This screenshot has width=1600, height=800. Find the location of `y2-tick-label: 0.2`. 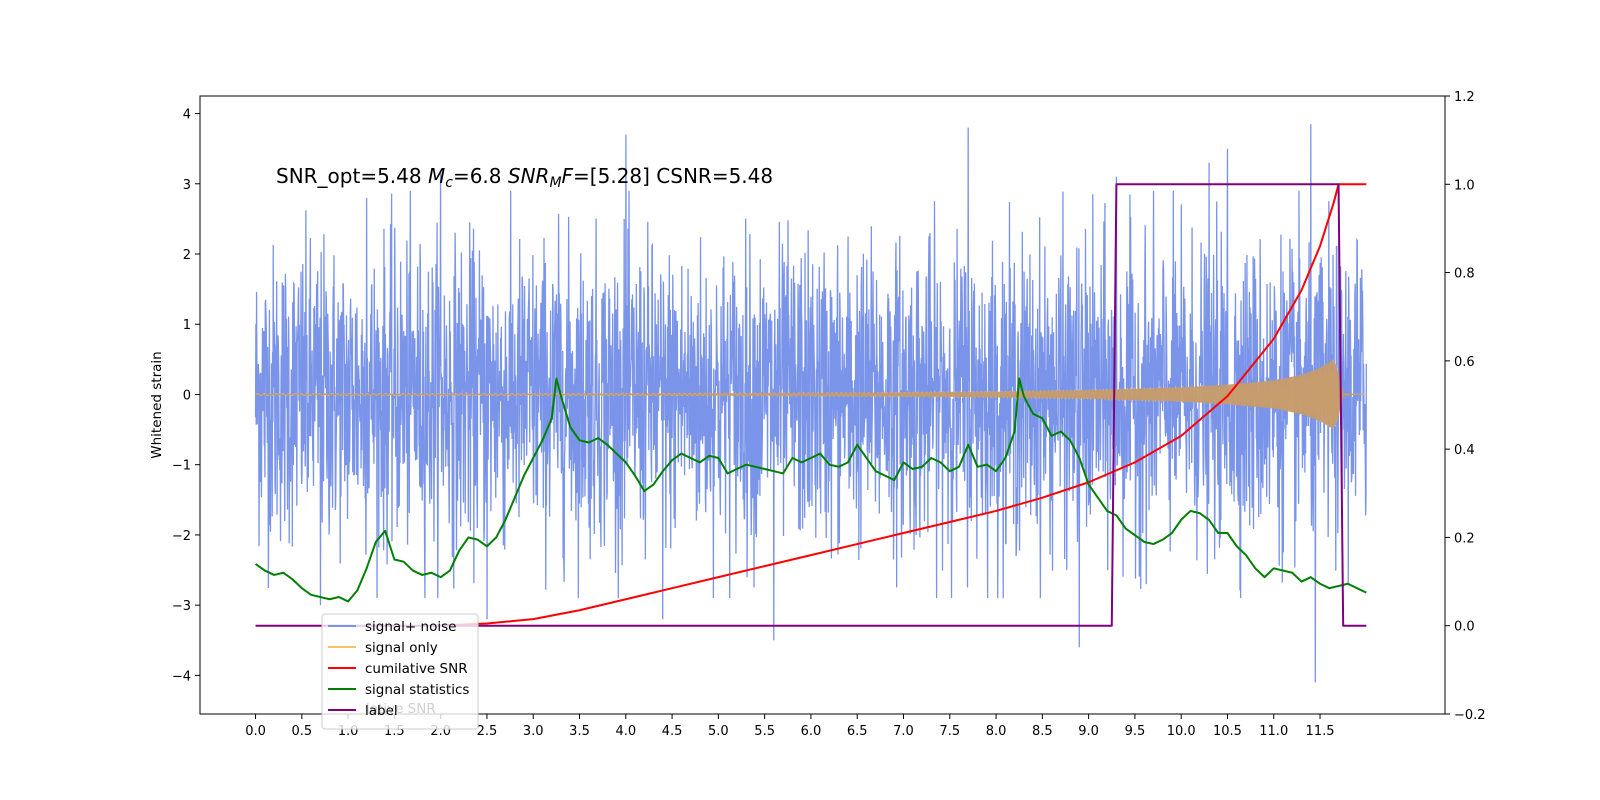

y2-tick-label: 0.2 is located at coordinates (1464, 538).